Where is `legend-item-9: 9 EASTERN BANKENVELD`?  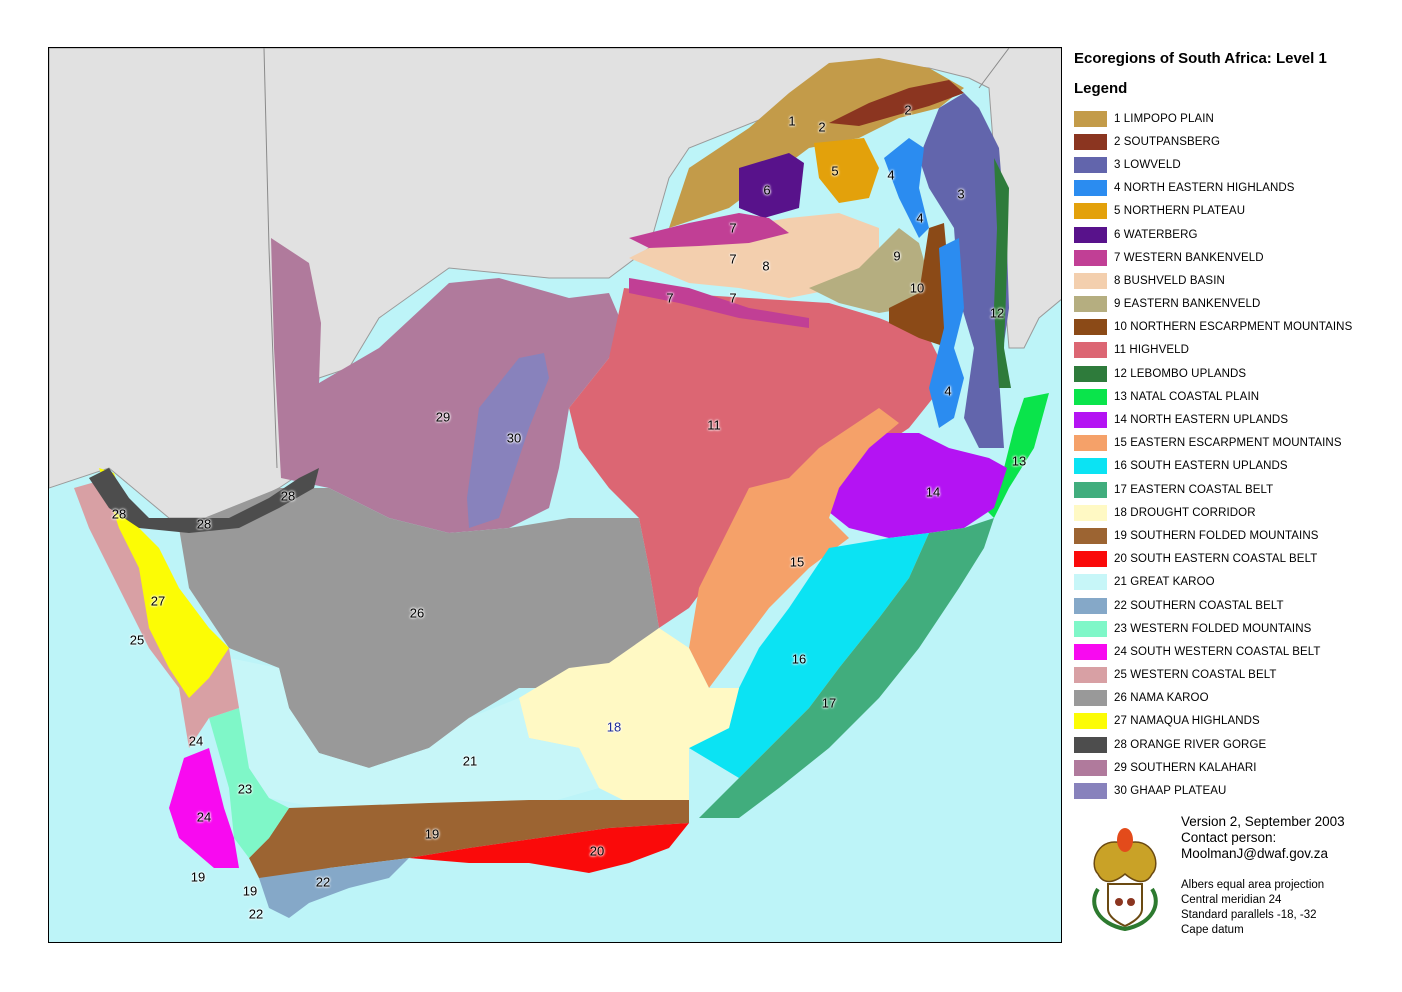 legend-item-9: 9 EASTERN BANKENVELD is located at coordinates (1213, 304).